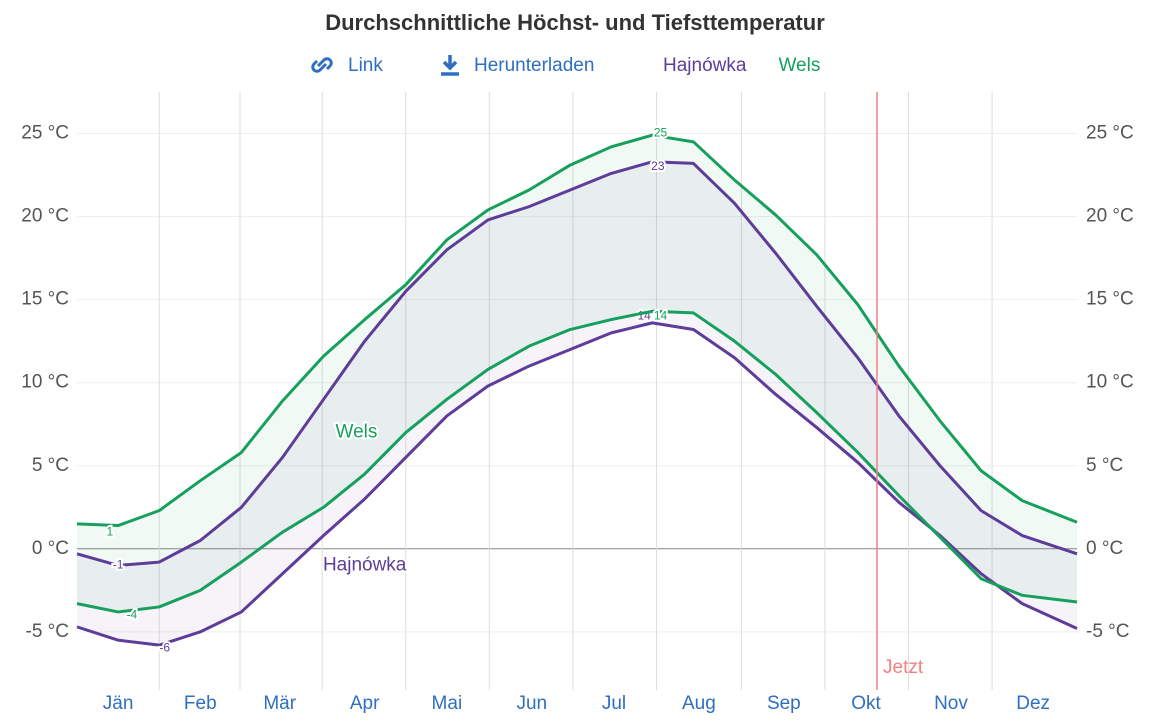 The height and width of the screenshot is (722, 1151). What do you see at coordinates (48, 631) in the screenshot?
I see `y-tick-label: -5 °C` at bounding box center [48, 631].